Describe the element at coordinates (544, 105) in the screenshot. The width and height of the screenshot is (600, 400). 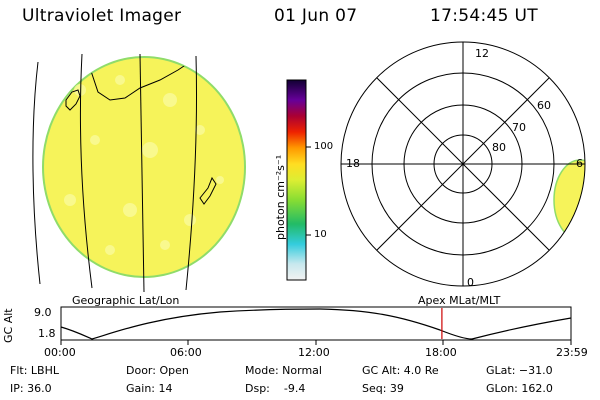
I see `mlat-label-60: 60` at that location.